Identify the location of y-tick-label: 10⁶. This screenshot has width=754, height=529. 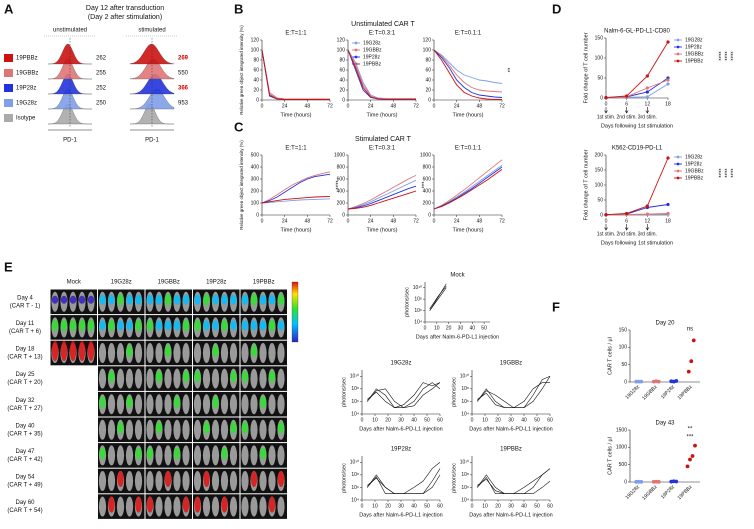
(465, 402).